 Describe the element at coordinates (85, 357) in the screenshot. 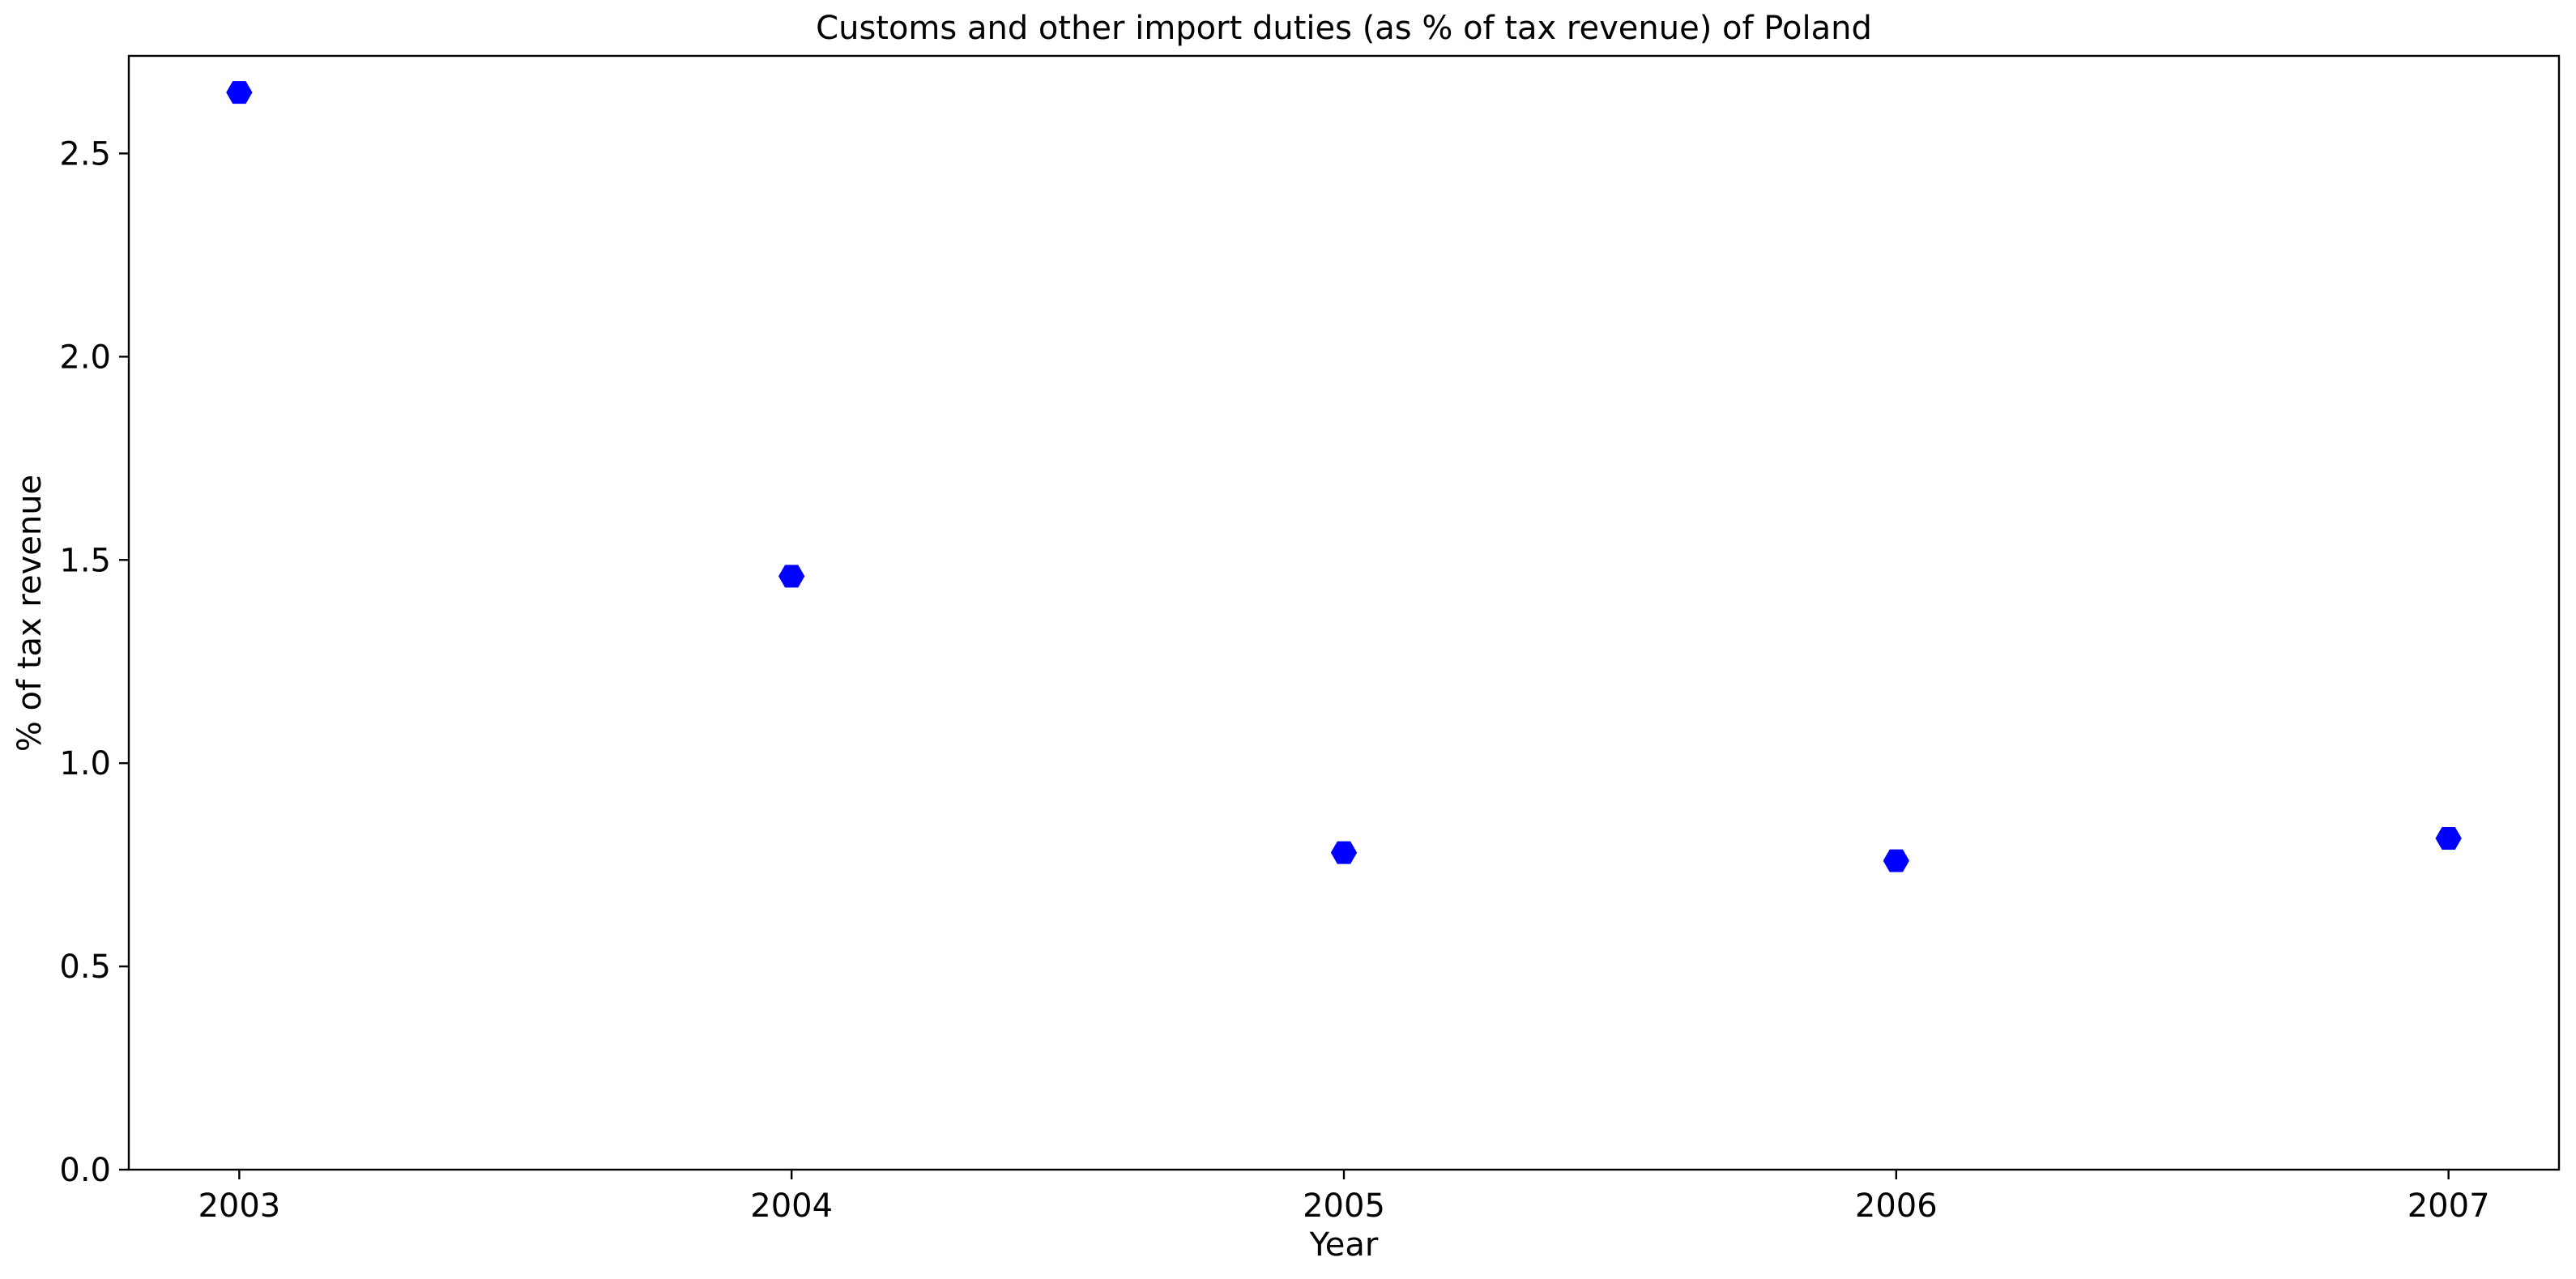

I see `y-tick-label: 2.0` at that location.